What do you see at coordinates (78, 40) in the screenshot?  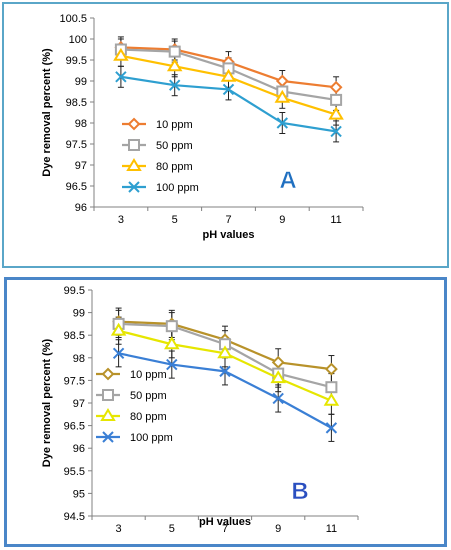 I see `y-tick-label: 100` at bounding box center [78, 40].